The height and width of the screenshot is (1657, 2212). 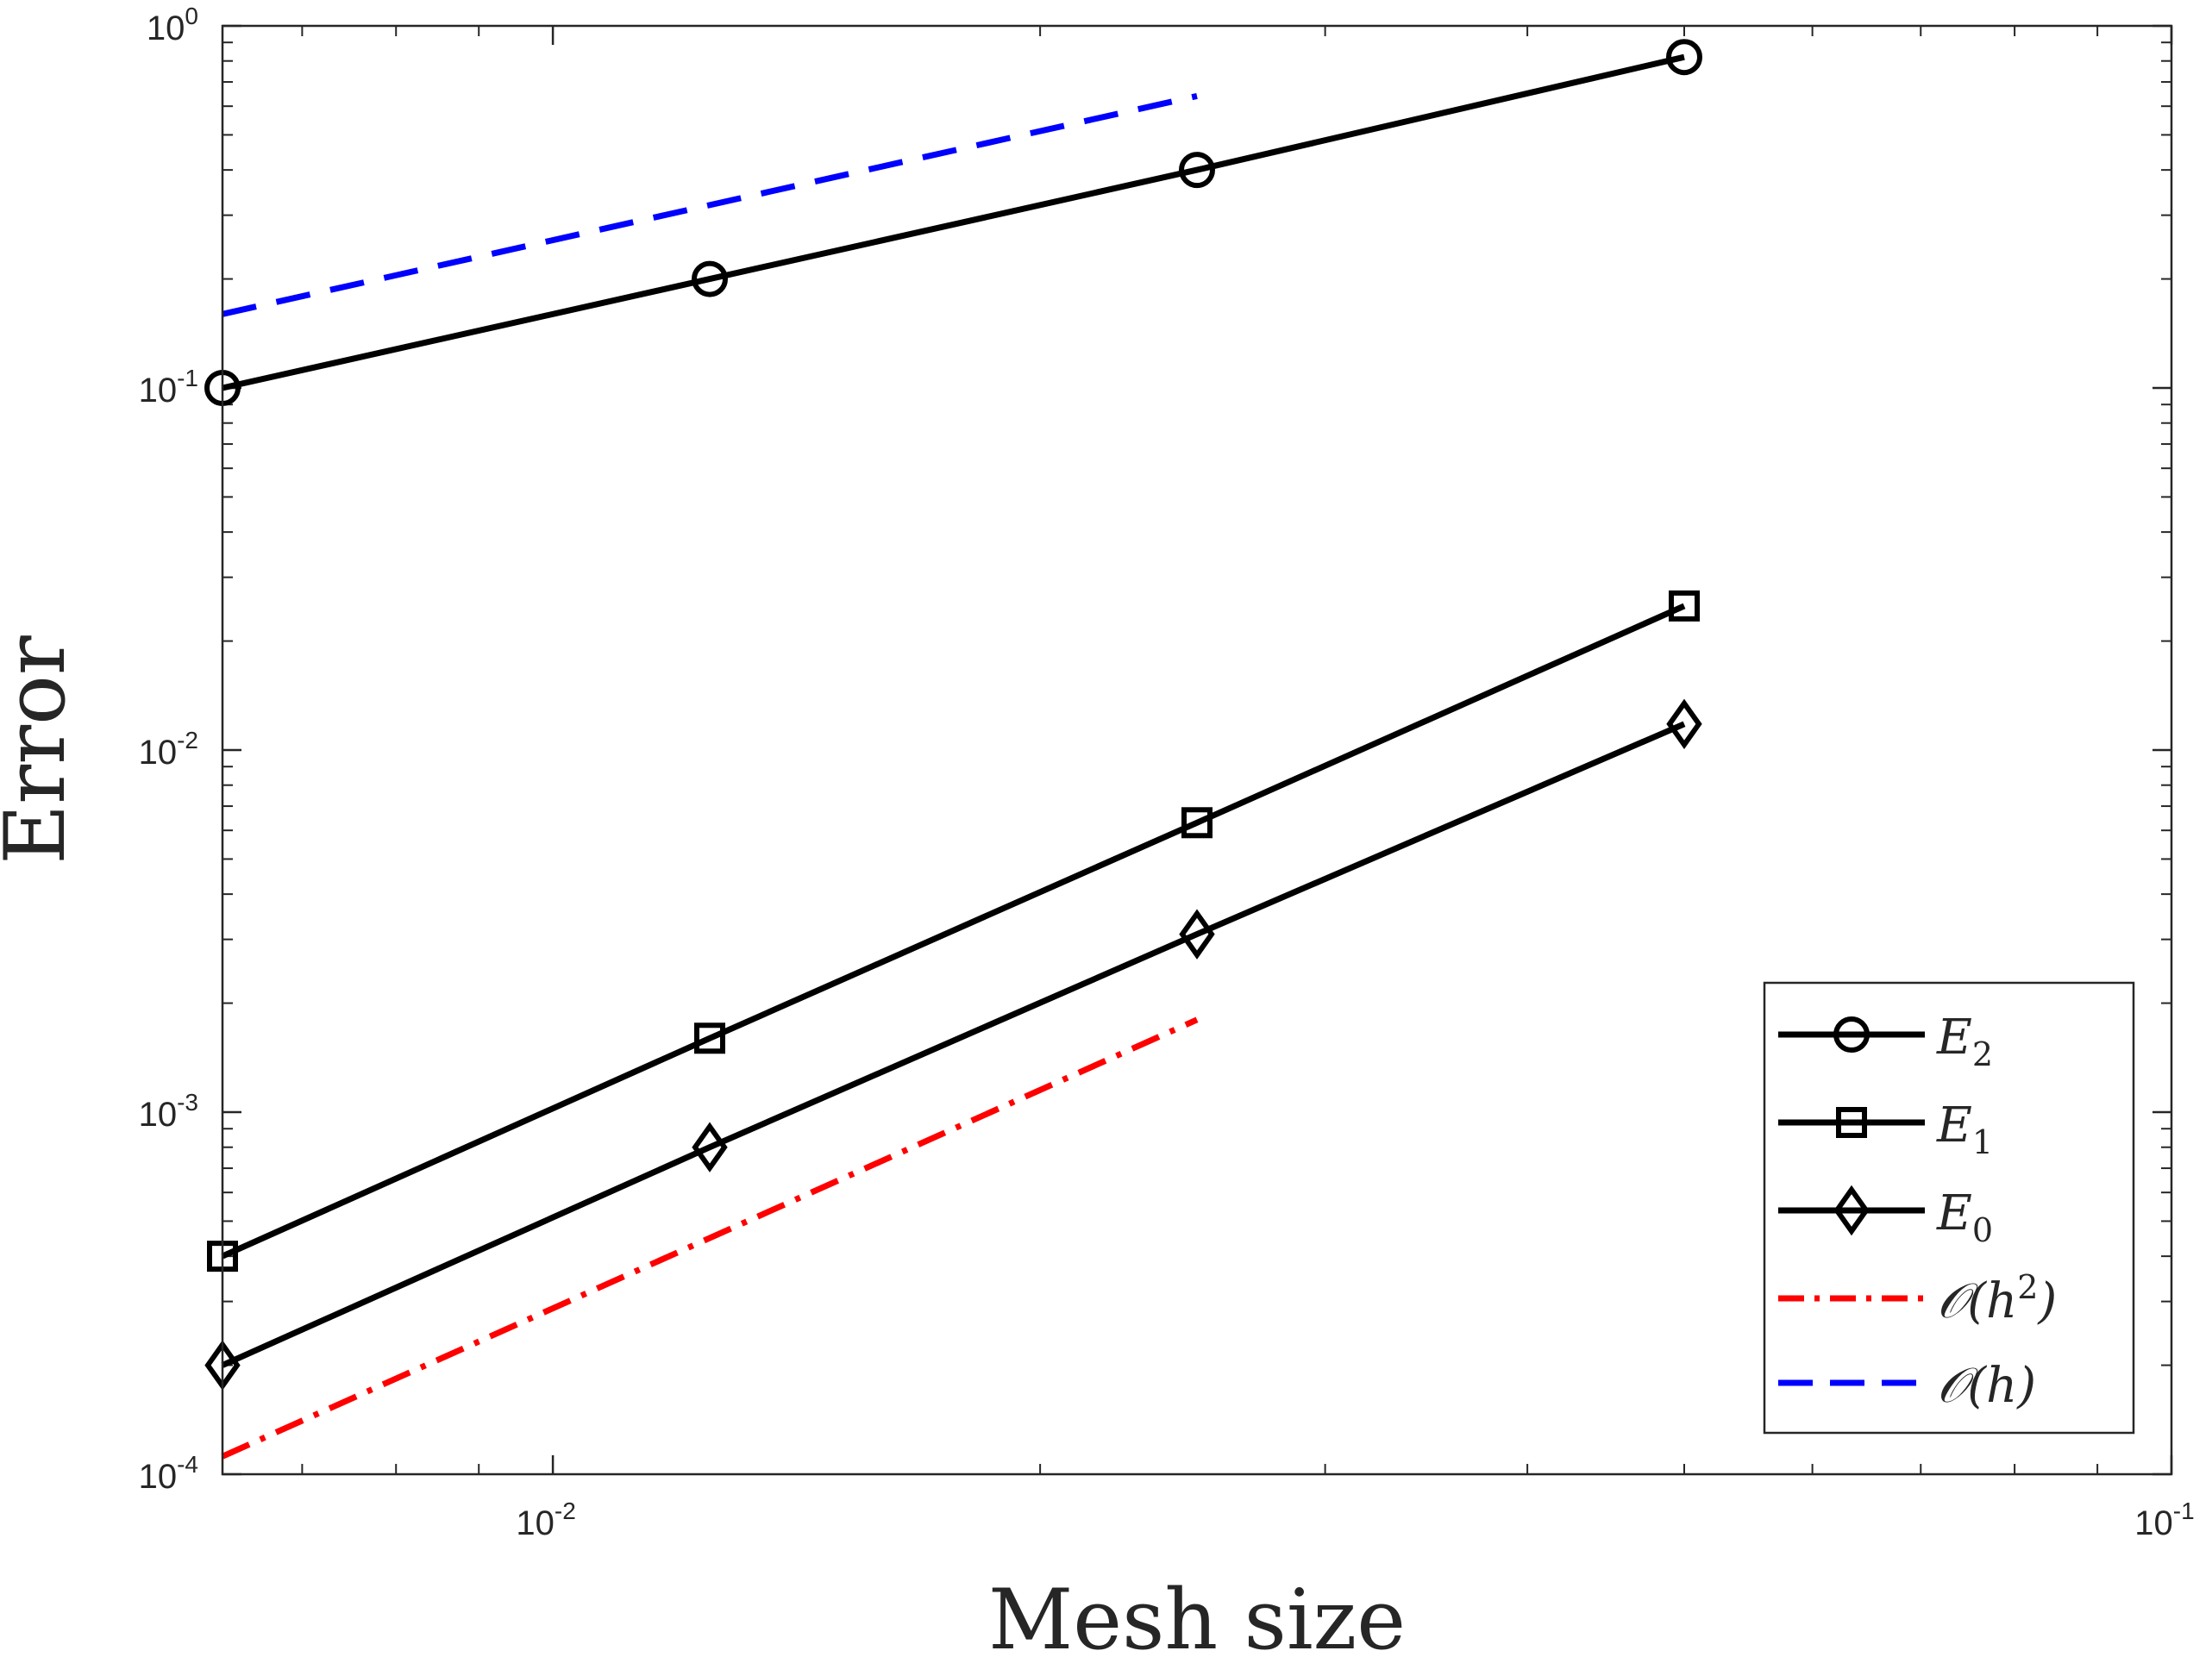 I want to click on x-tick-label: 10⁻², so click(x=545, y=1520).